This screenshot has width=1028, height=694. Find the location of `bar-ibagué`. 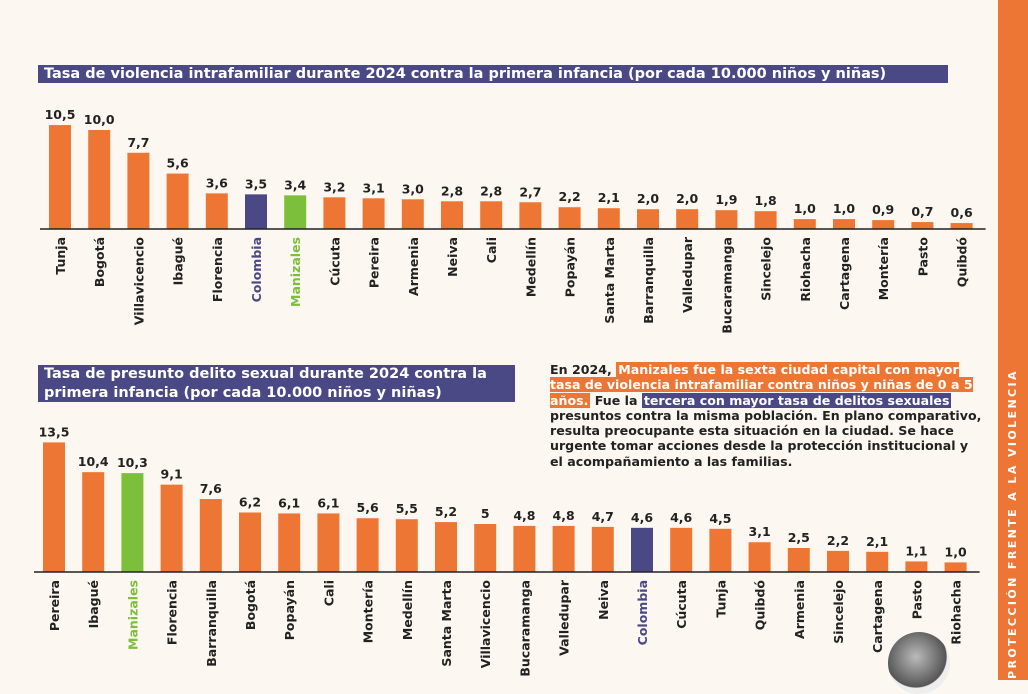

bar-ibagué is located at coordinates (177, 201).